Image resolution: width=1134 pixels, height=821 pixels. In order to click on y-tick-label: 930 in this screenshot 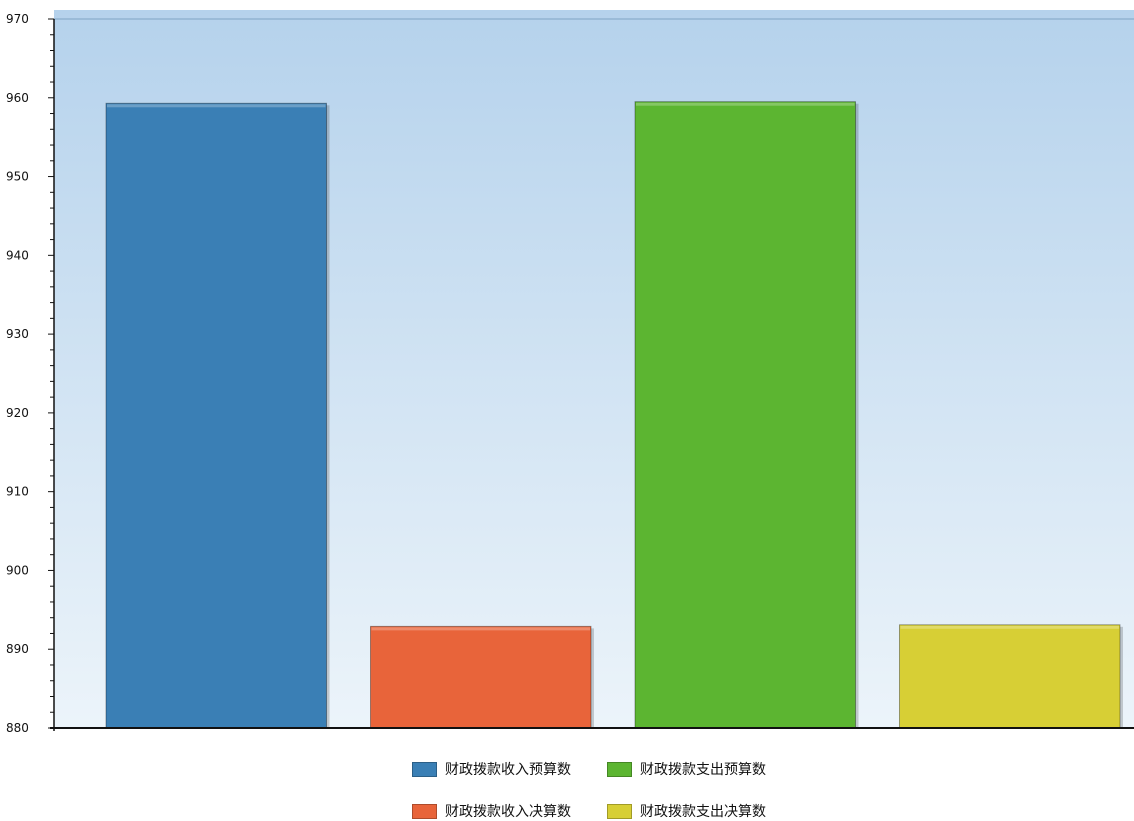, I will do `click(17, 334)`.